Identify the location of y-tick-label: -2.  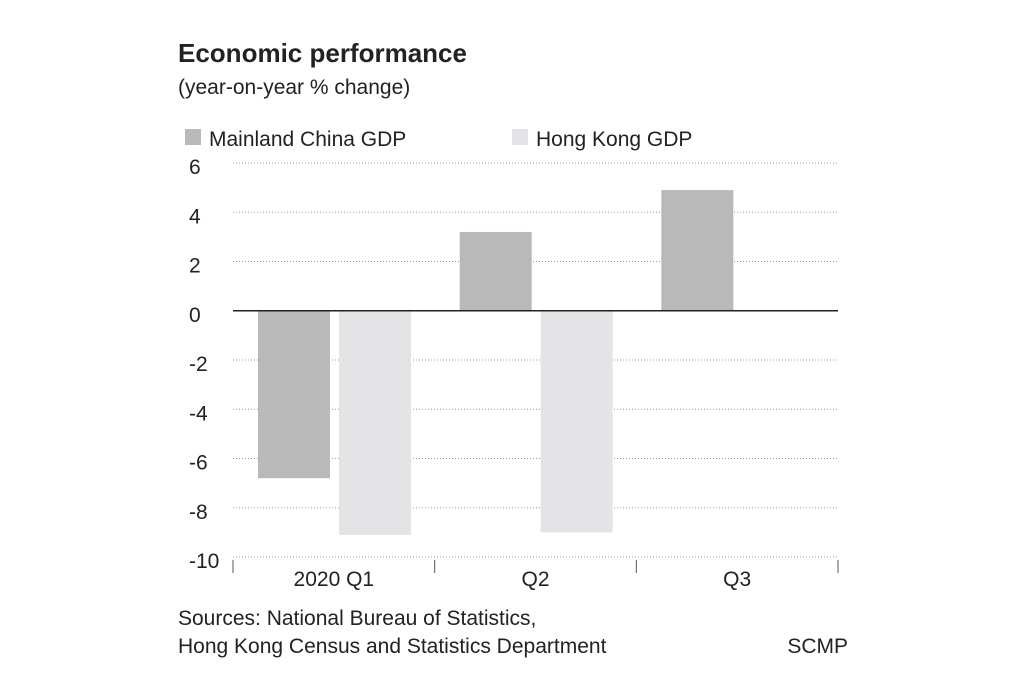
(198, 364).